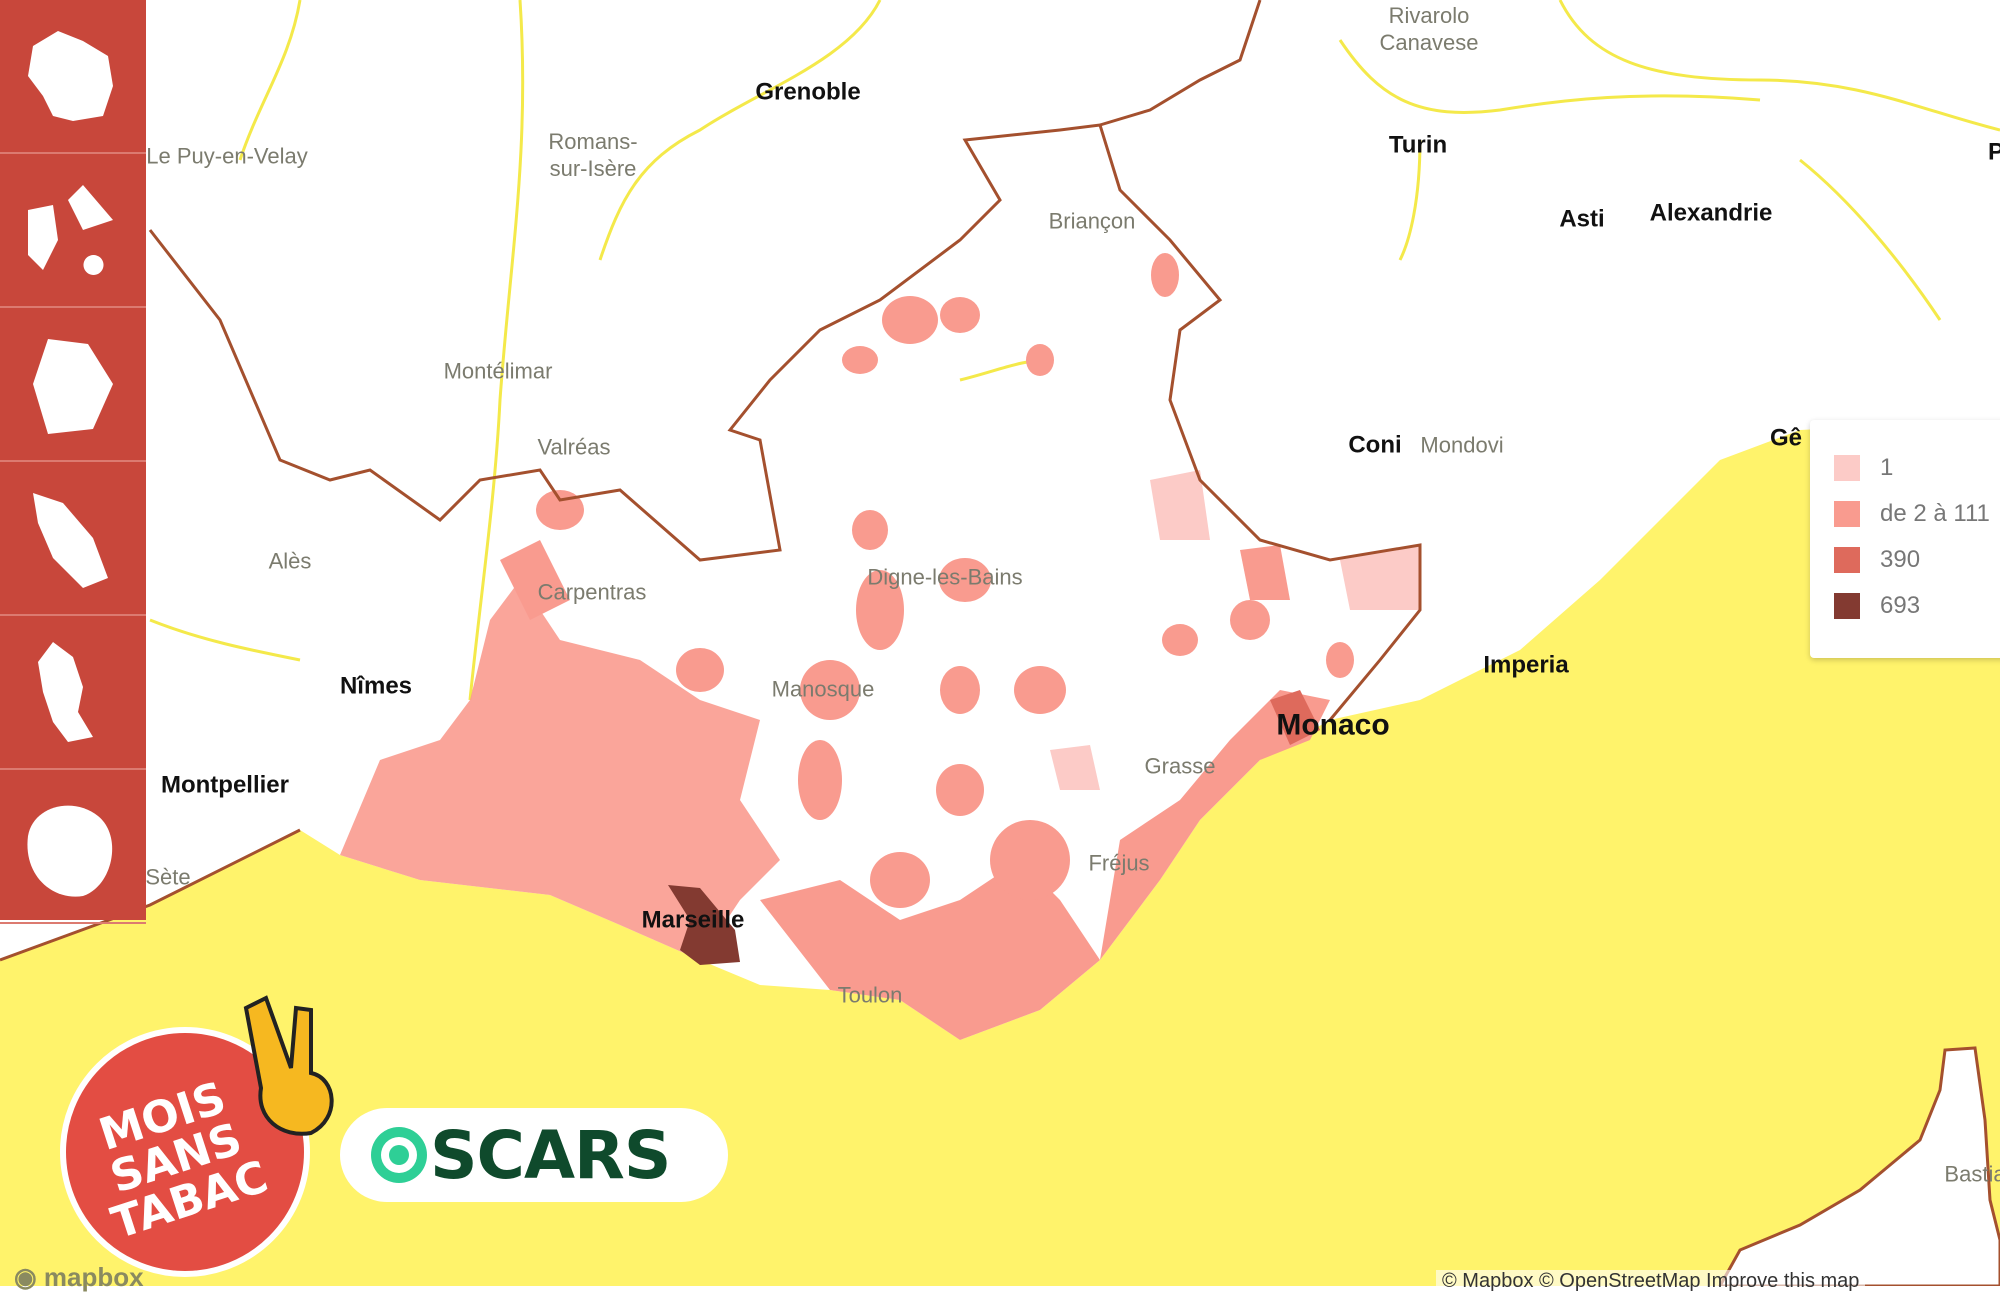  What do you see at coordinates (150, 895) in the screenshot?
I see `coast-border` at bounding box center [150, 895].